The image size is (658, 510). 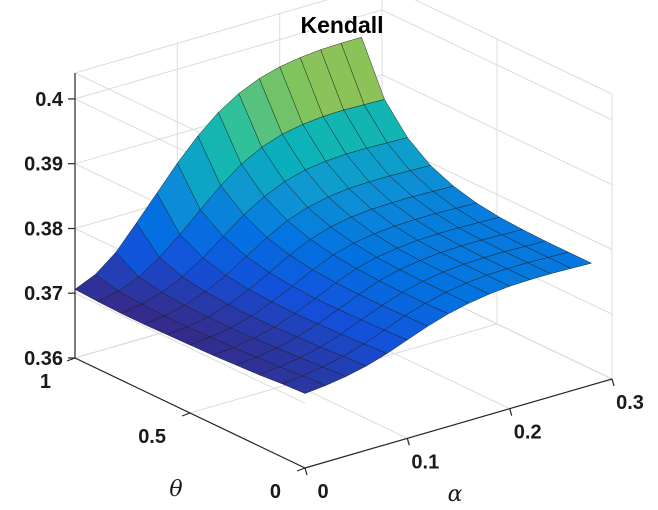 I want to click on y-tick-label: 0, so click(x=275, y=492).